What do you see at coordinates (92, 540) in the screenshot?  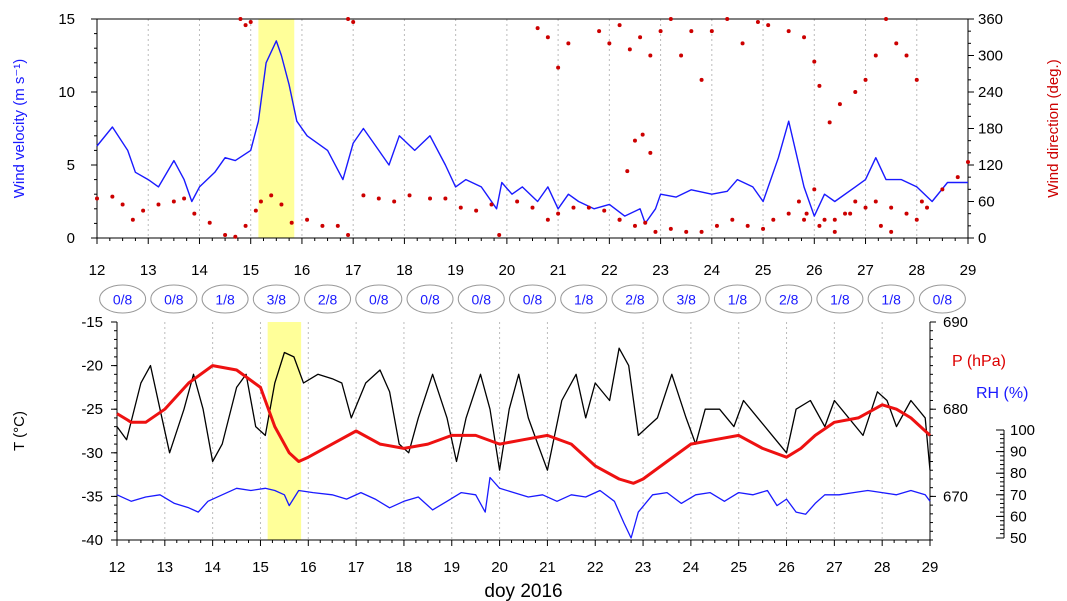 I see `y-left-tick-label: -40` at bounding box center [92, 540].